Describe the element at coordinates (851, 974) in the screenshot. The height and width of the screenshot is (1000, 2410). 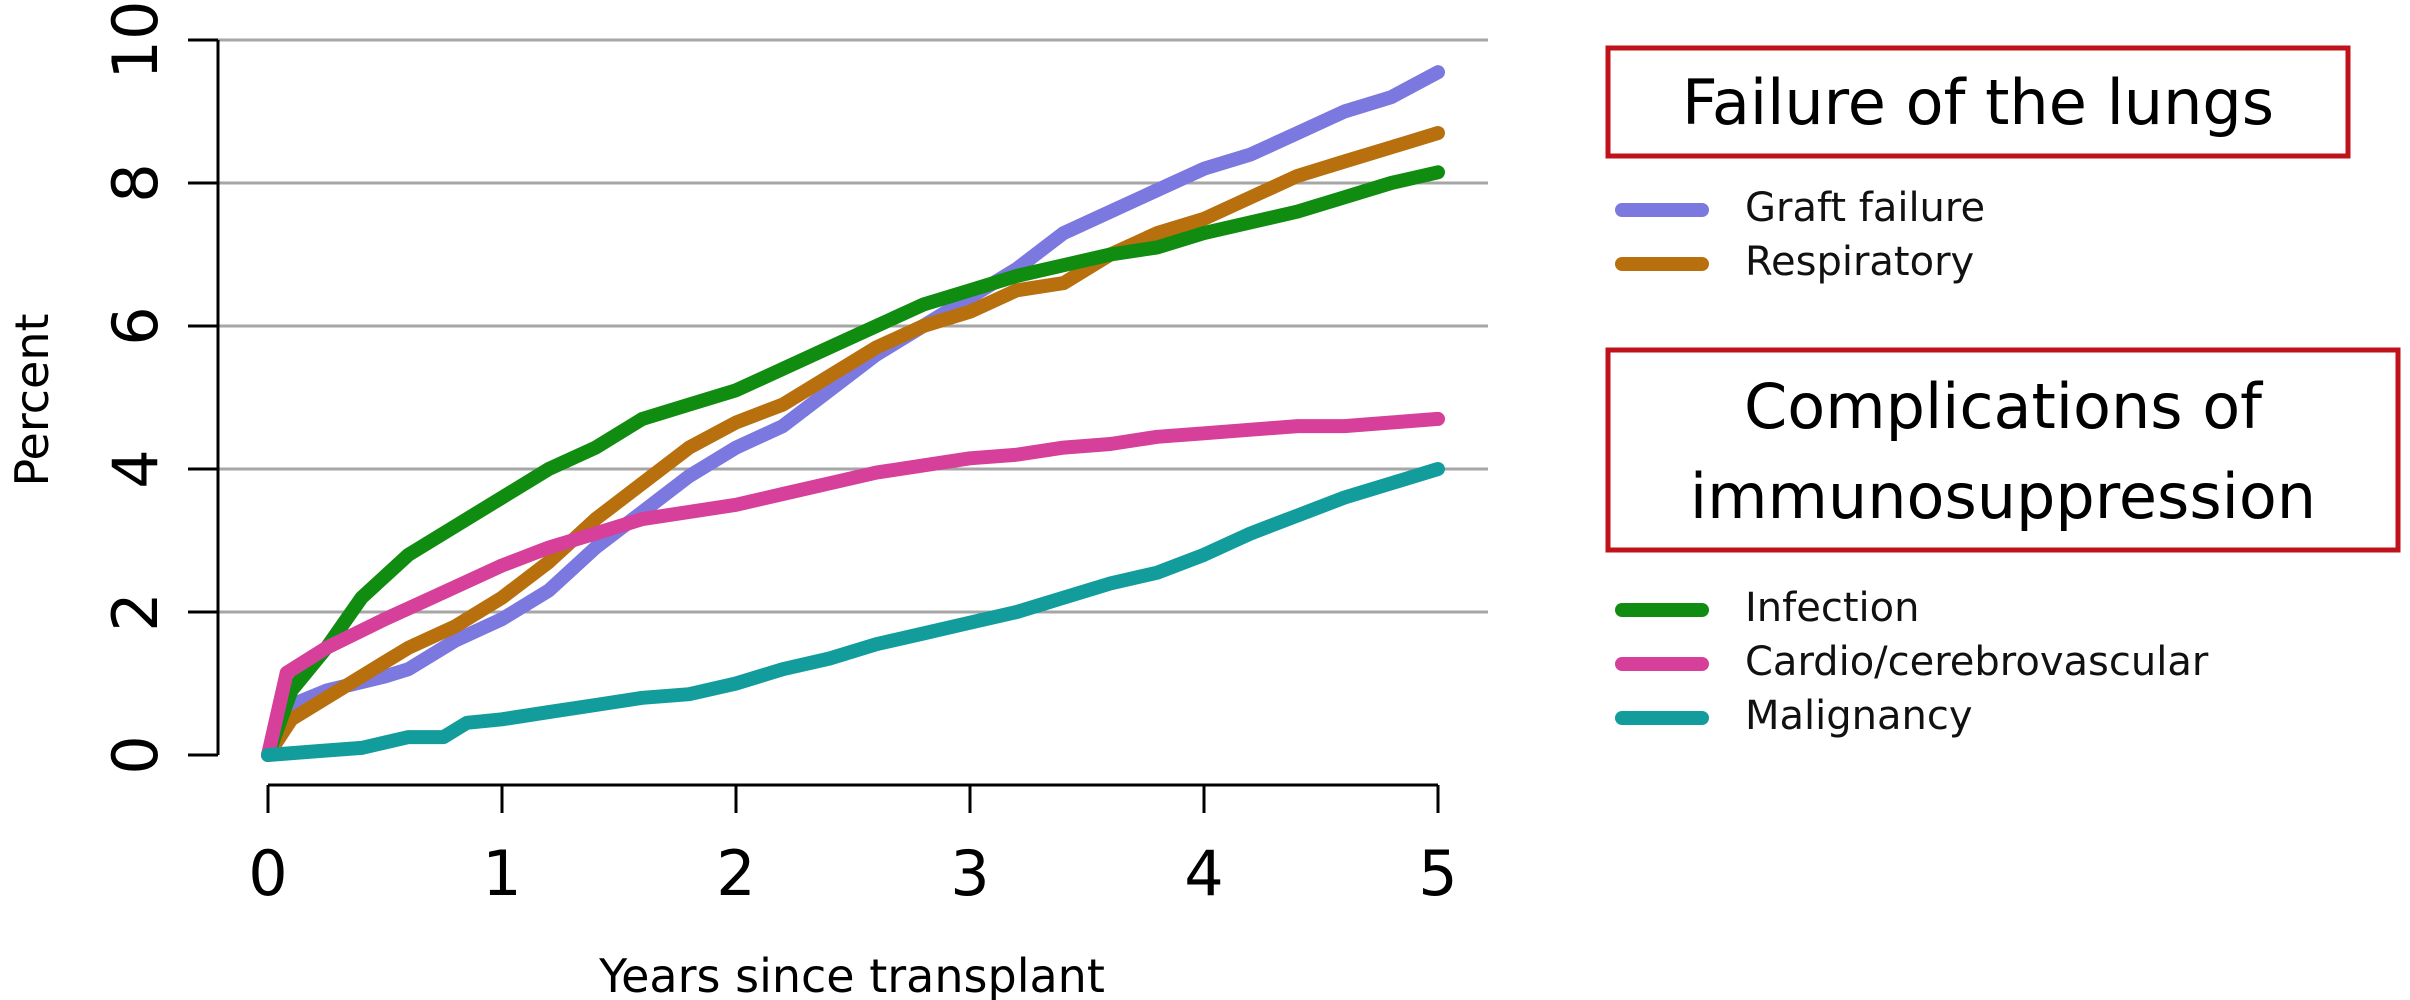
I see `x-axis-title: Years since transplant` at that location.